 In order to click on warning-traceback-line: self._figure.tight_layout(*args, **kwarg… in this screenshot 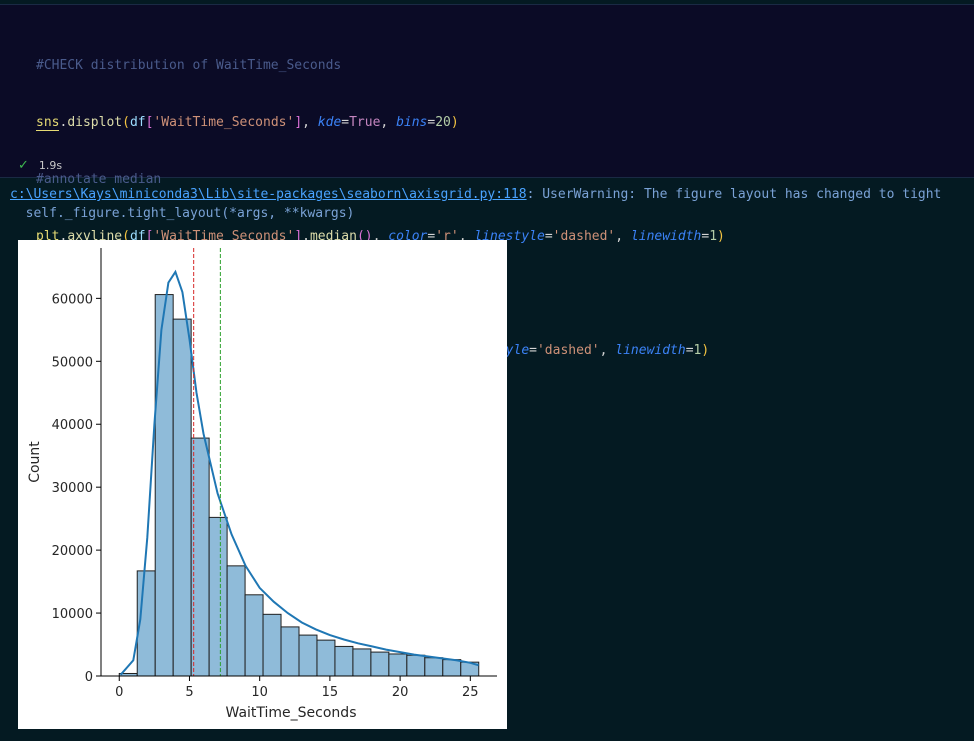, I will do `click(182, 213)`.